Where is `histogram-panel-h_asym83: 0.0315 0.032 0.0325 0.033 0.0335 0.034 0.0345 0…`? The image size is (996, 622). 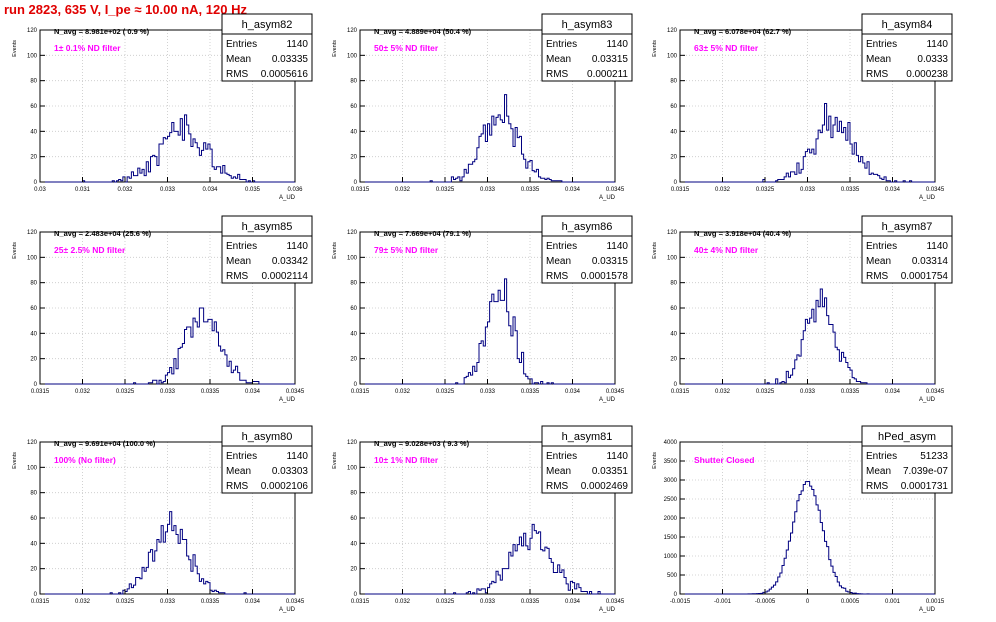 histogram-panel-h_asym83: 0.0315 0.032 0.0325 0.033 0.0335 0.034 0.0345 0… is located at coordinates (482, 107).